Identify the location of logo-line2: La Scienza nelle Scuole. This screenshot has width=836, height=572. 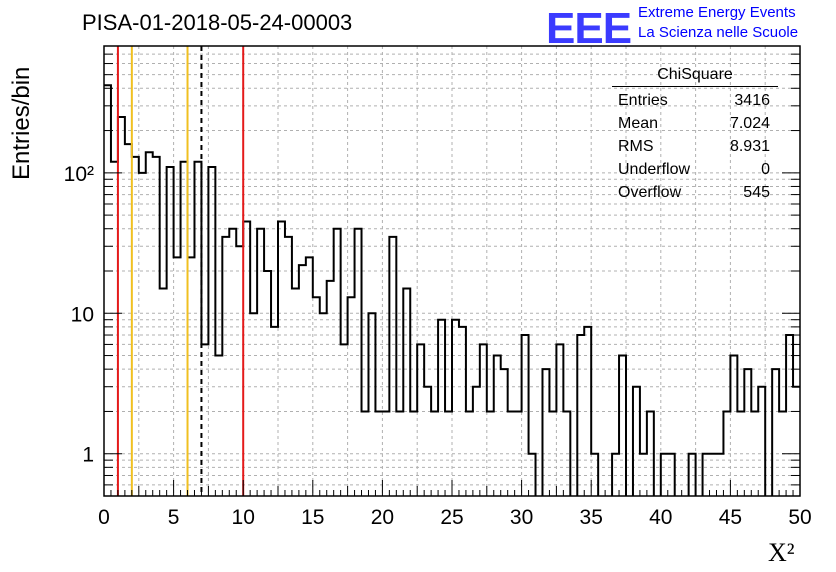
(718, 32).